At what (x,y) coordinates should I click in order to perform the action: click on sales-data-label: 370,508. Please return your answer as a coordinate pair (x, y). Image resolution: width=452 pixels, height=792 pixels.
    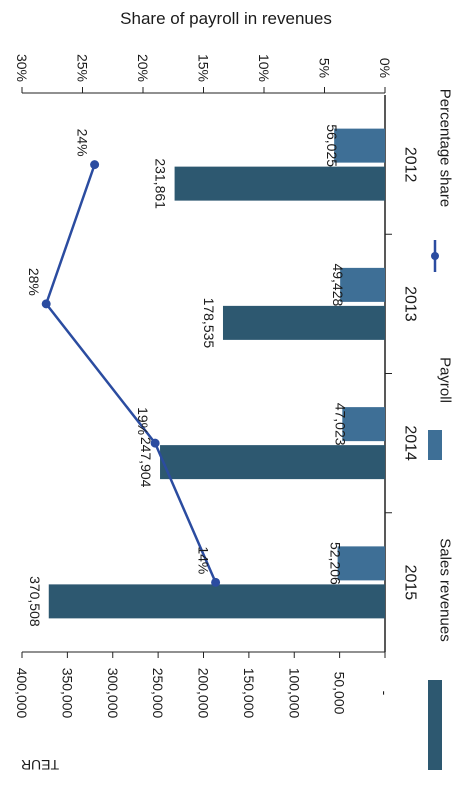
    Looking at the image, I should click on (35, 601).